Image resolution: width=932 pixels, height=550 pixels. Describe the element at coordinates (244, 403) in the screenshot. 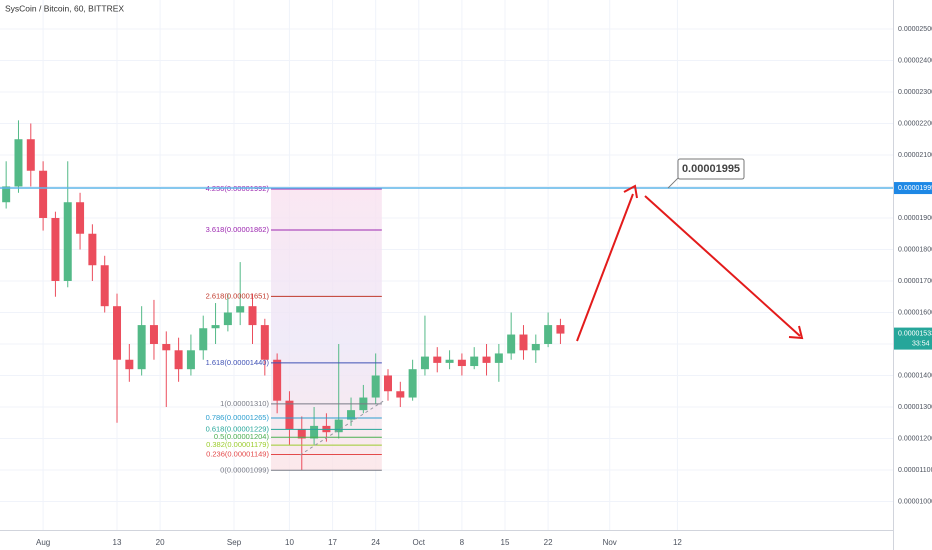

I see `fib-label: 1(0.00001310)` at that location.